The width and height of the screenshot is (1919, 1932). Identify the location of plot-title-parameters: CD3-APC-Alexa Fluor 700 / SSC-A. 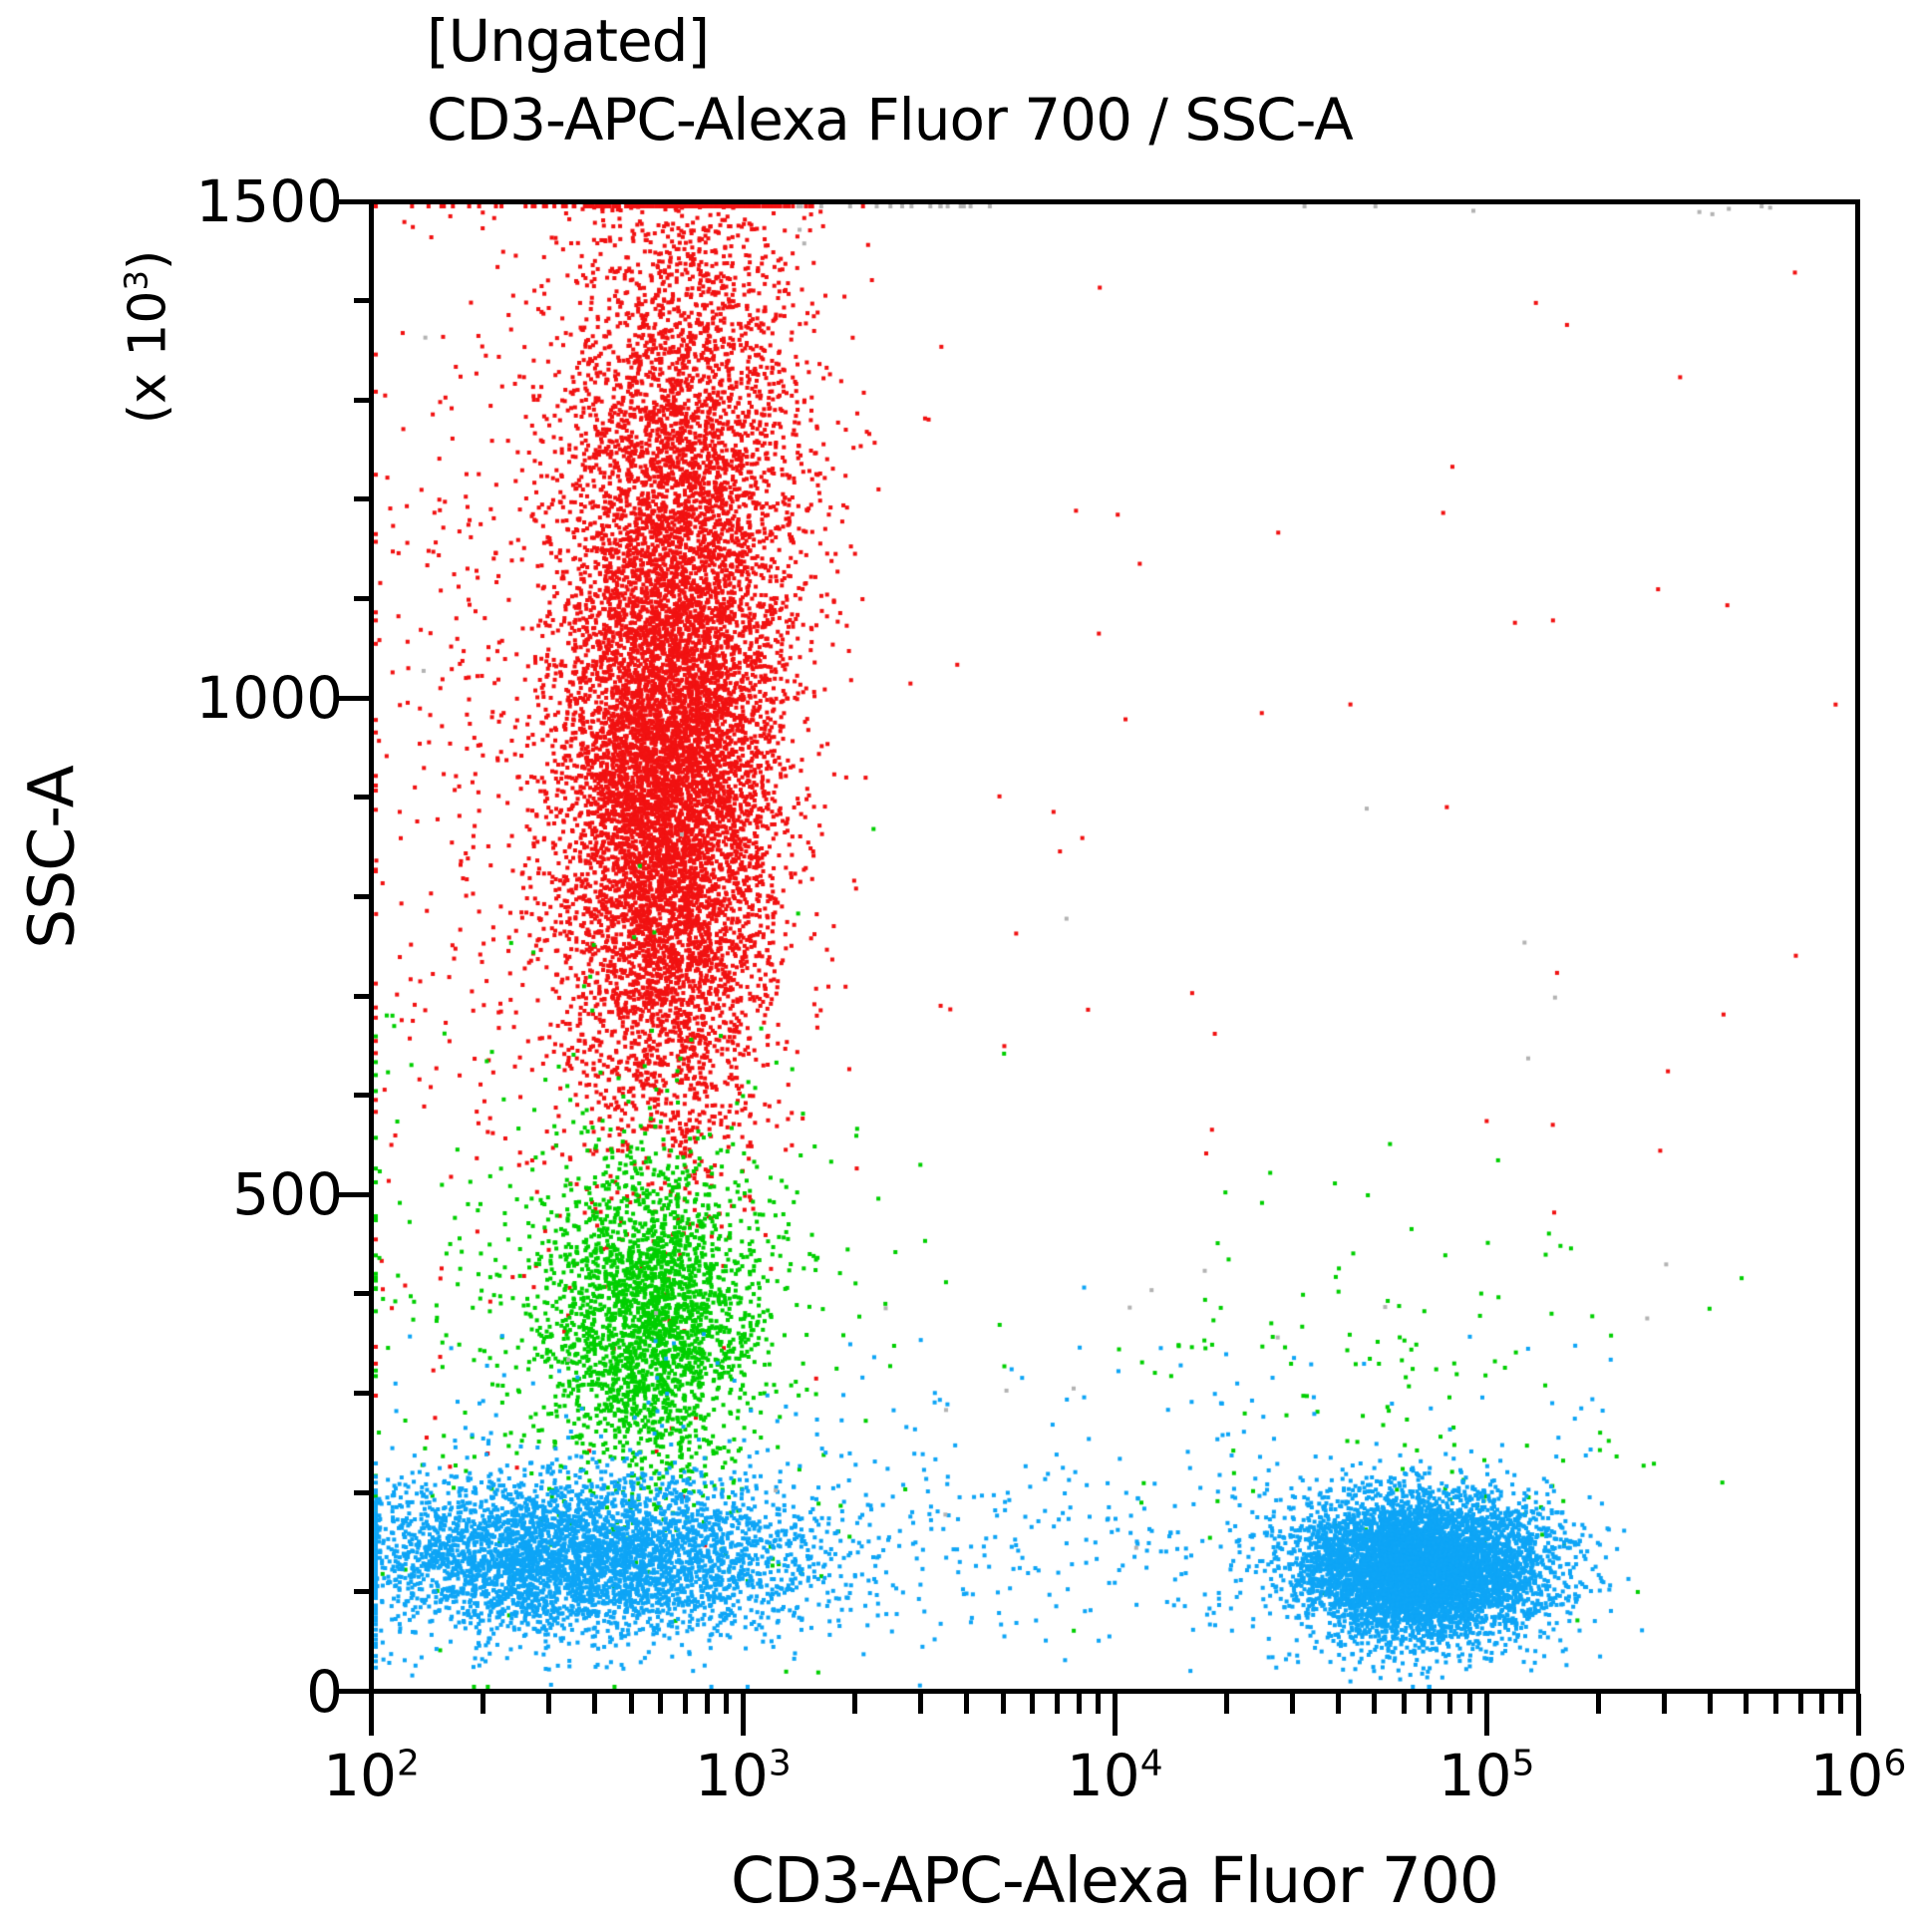
(890, 120).